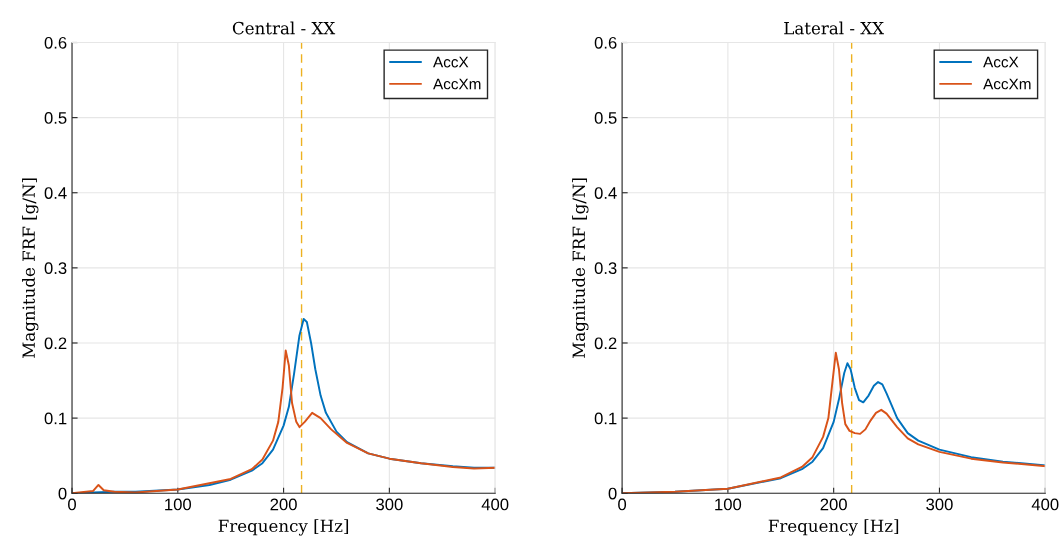  I want to click on chart-title: Central - XX, so click(284, 28).